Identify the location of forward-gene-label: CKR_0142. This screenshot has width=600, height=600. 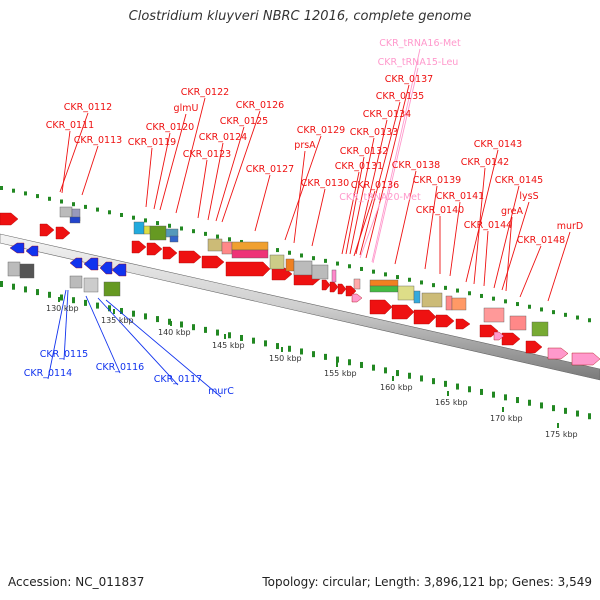
(485, 162).